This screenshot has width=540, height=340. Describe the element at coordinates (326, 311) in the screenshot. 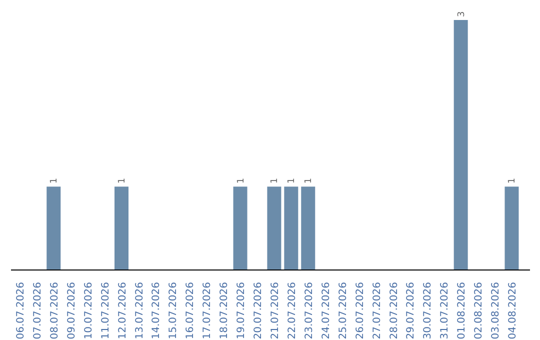

I see `x-tick-label: 24.07.2026` at that location.